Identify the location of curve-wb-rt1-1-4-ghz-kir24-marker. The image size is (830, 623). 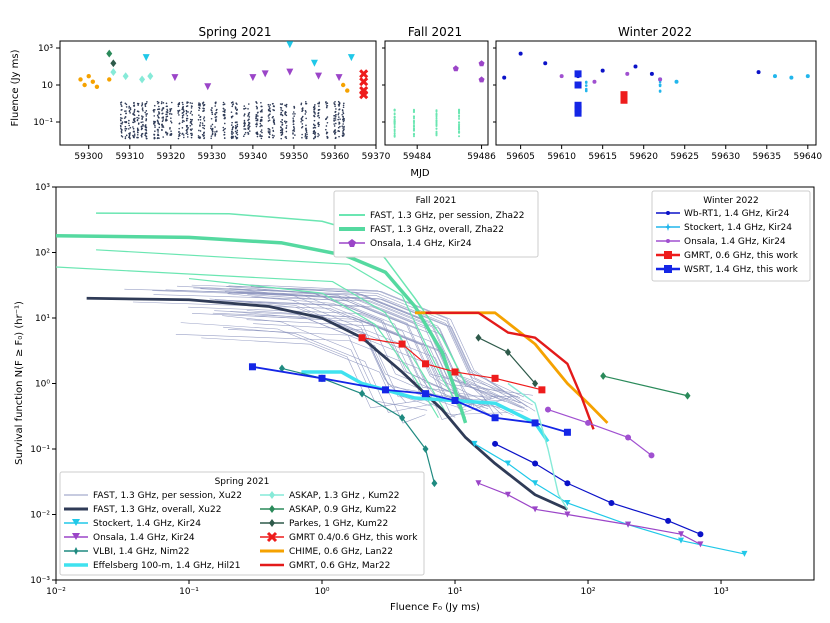
(700, 534).